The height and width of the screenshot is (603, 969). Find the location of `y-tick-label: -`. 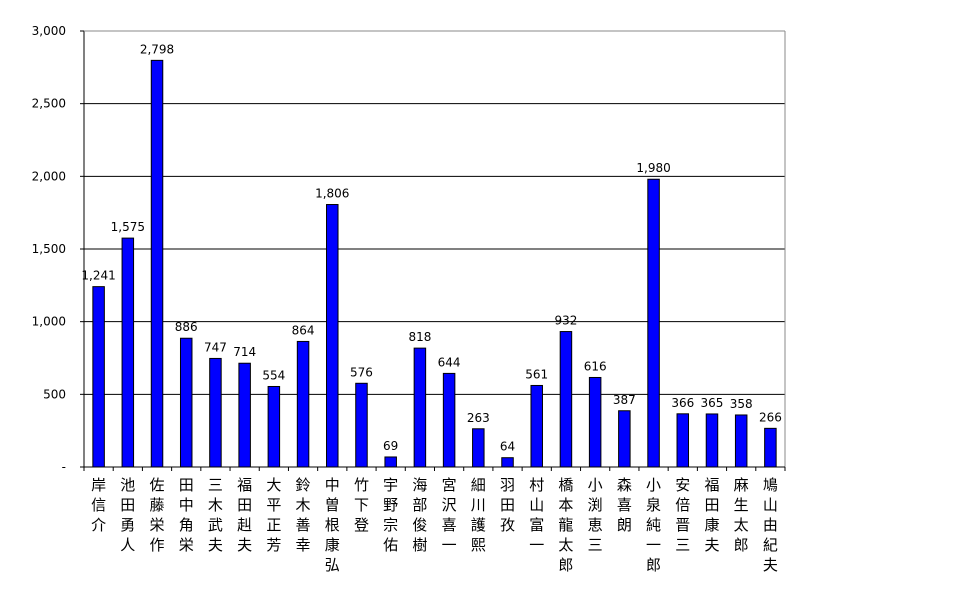

y-tick-label: - is located at coordinates (64, 467).